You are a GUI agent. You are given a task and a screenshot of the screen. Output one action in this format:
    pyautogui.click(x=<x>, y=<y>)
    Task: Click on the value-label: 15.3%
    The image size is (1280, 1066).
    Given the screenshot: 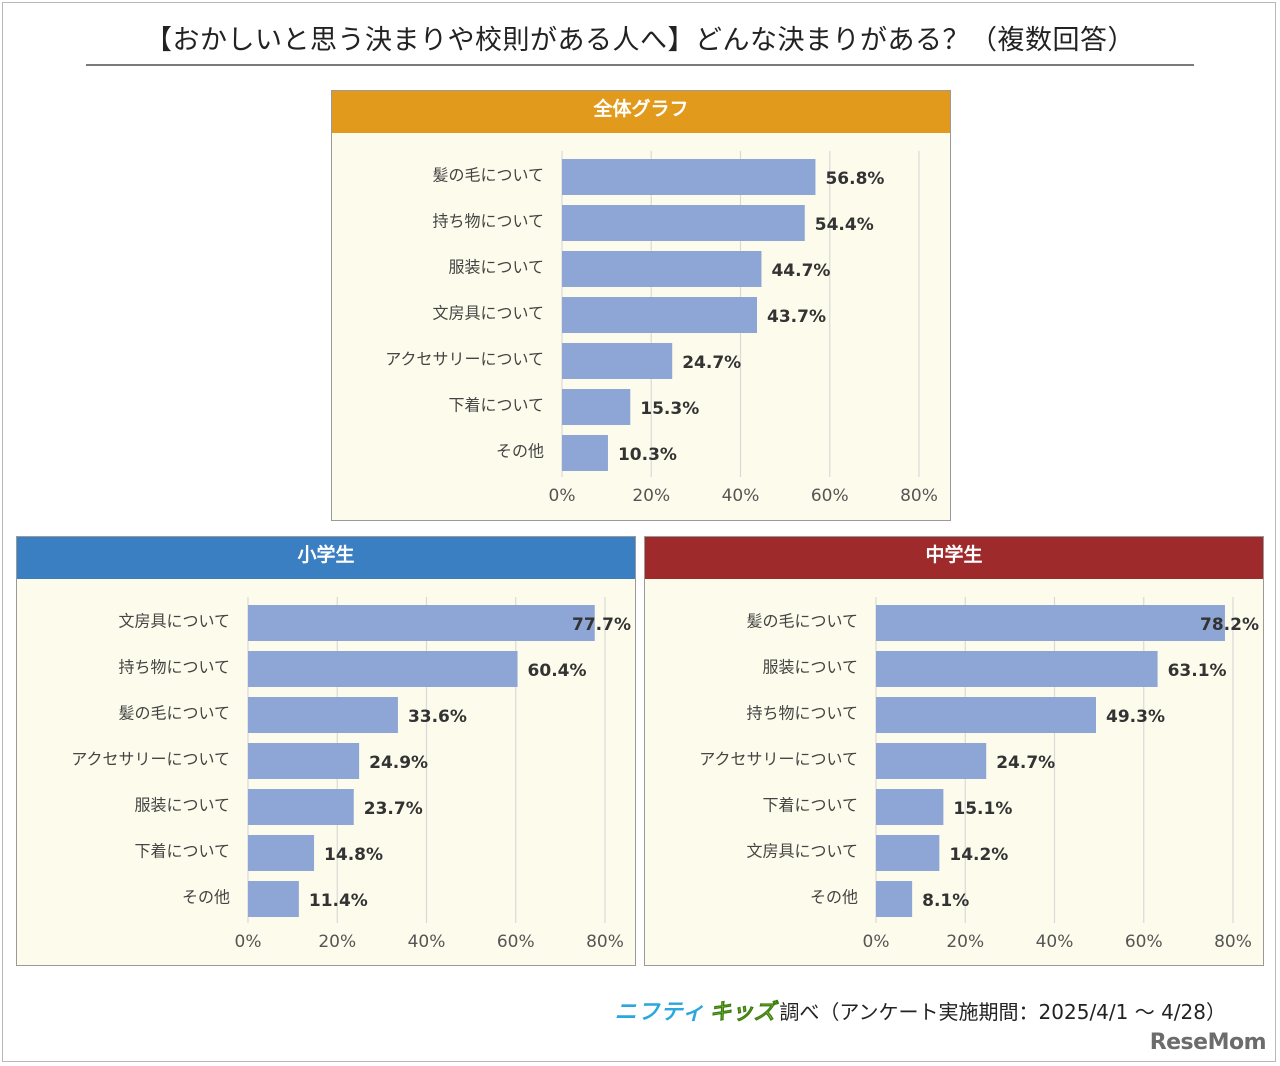 What is the action you would take?
    pyautogui.click(x=669, y=409)
    